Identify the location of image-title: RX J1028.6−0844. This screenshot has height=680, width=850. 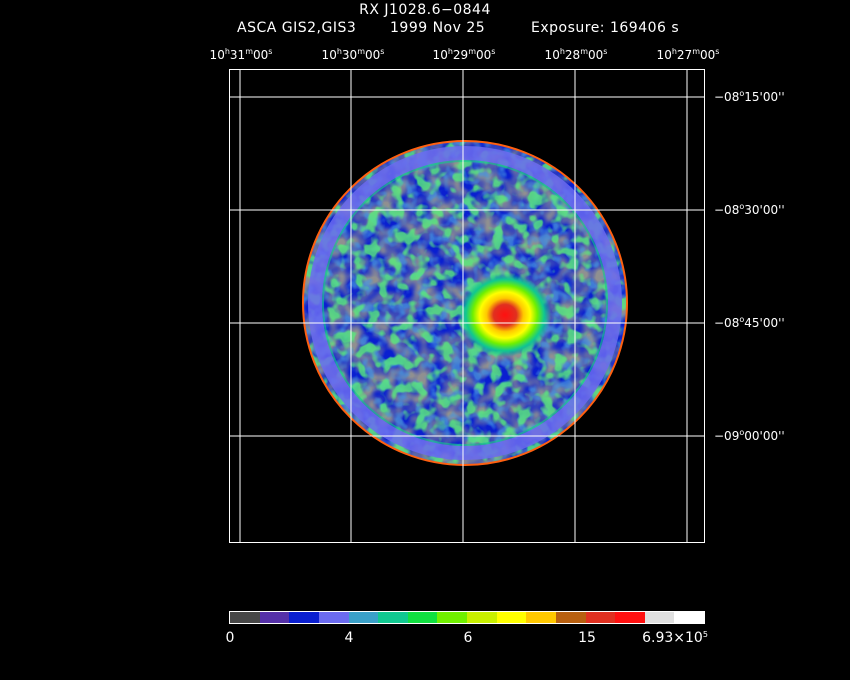
(425, 10).